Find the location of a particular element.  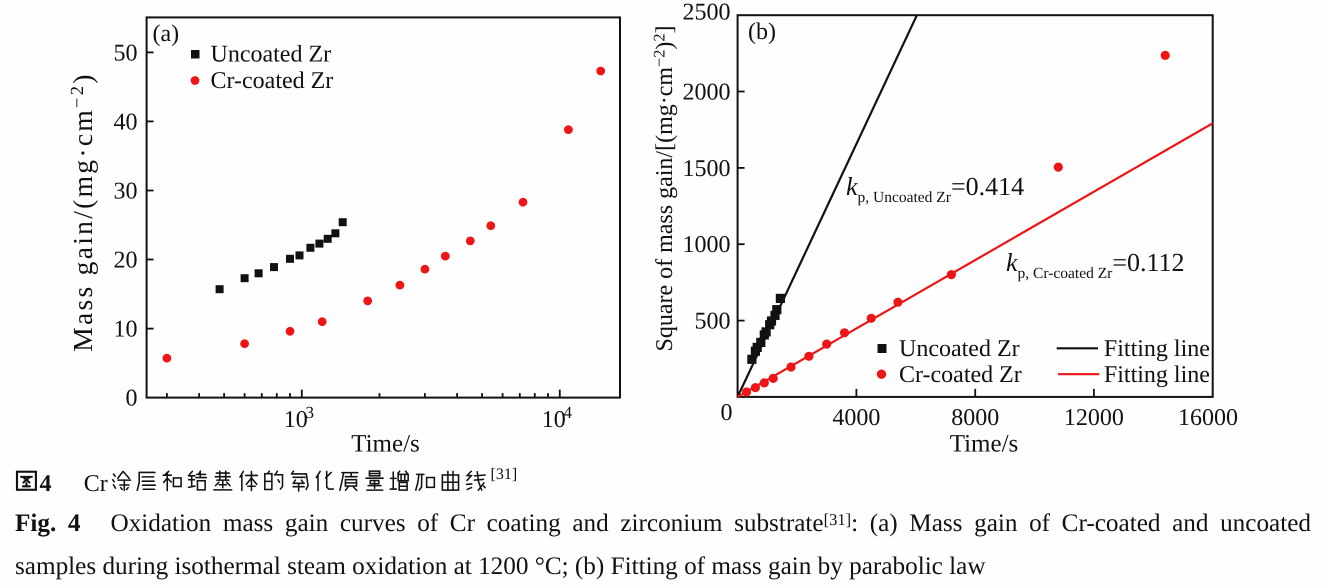

svg-text: (b) is located at coordinates (762, 32).